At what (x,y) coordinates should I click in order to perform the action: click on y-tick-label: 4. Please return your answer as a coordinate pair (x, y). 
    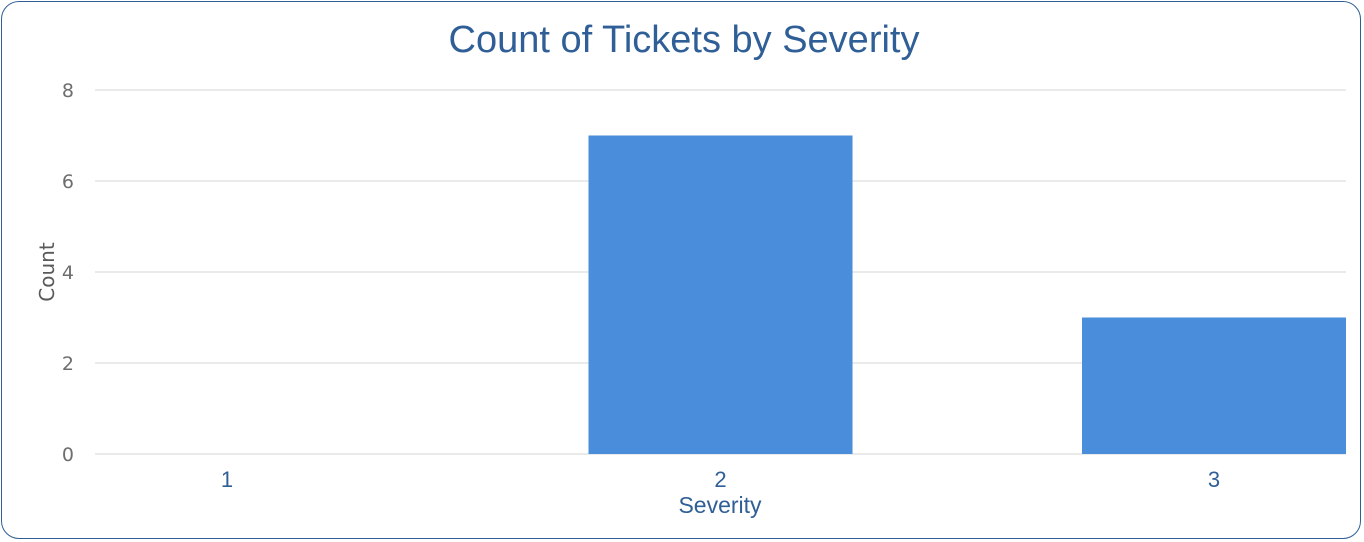
    Looking at the image, I should click on (68, 273).